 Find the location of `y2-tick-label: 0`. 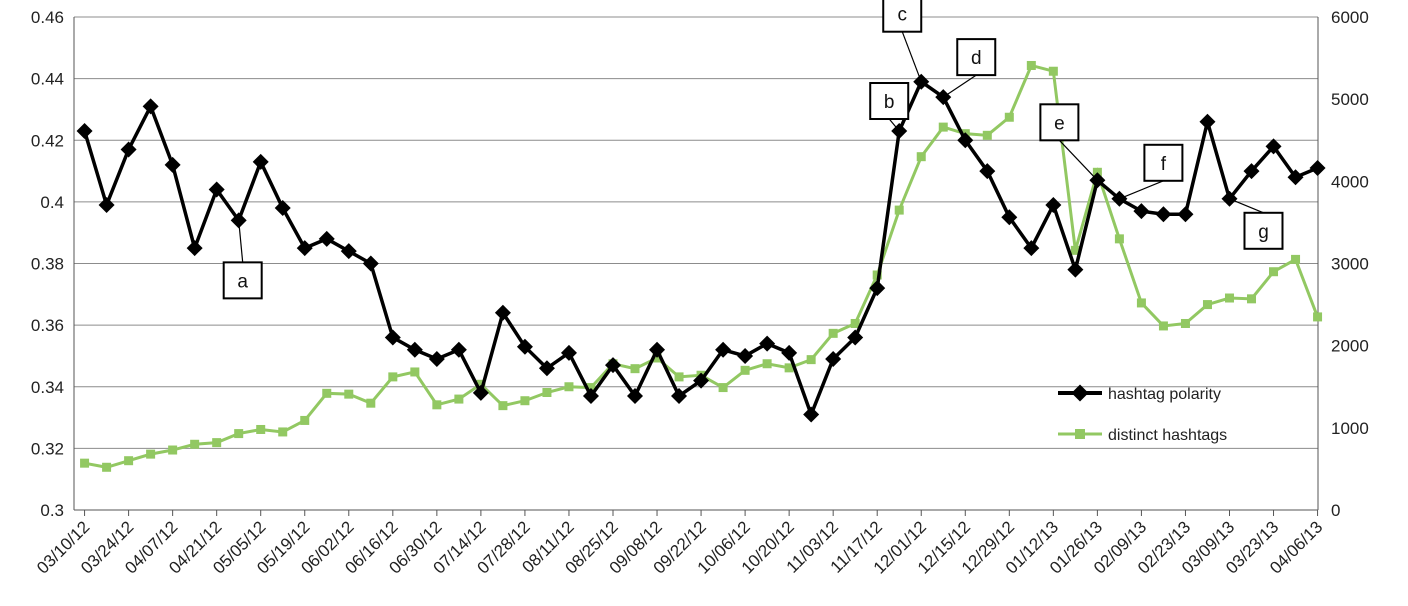

y2-tick-label: 0 is located at coordinates (1335, 510).